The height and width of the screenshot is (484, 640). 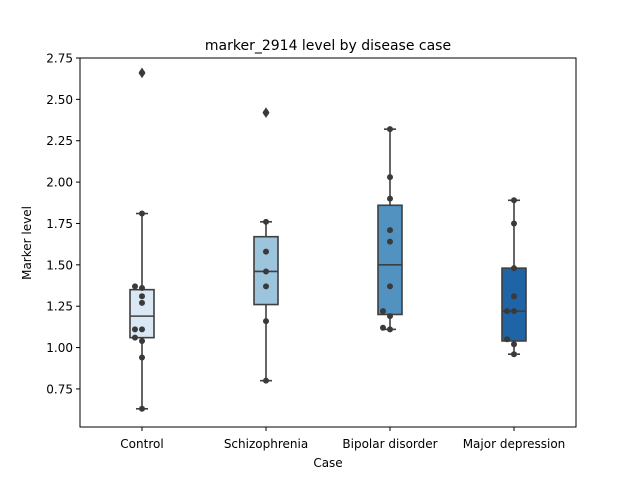 I want to click on x-axis-label: Case, so click(x=327, y=463).